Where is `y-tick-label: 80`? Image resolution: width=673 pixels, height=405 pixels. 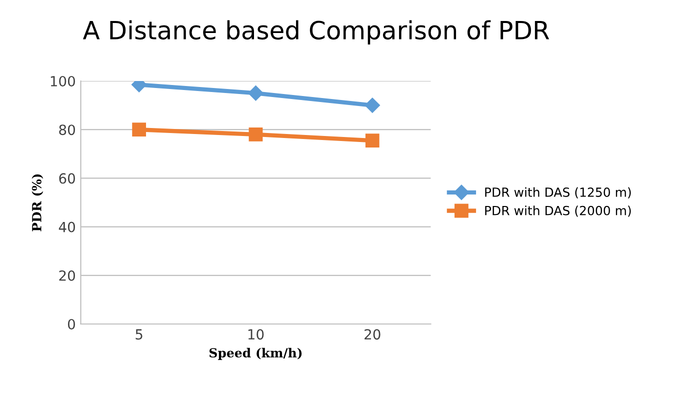 y-tick-label: 80 is located at coordinates (67, 130).